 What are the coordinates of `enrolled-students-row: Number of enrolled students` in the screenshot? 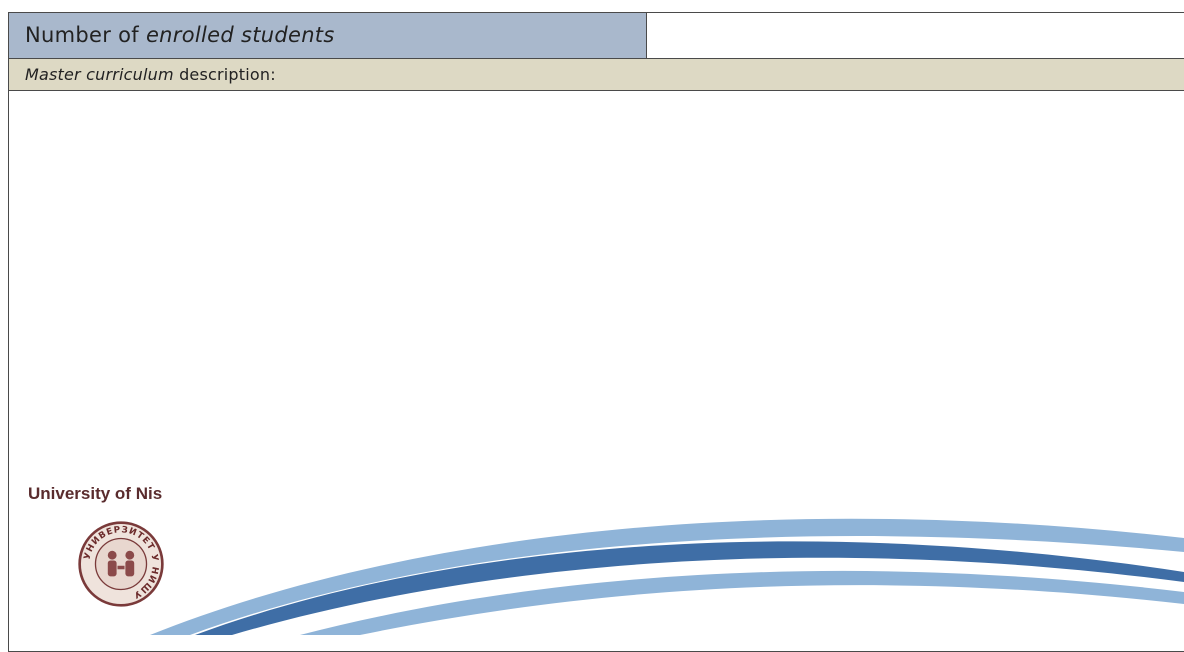 It's located at (596, 36).